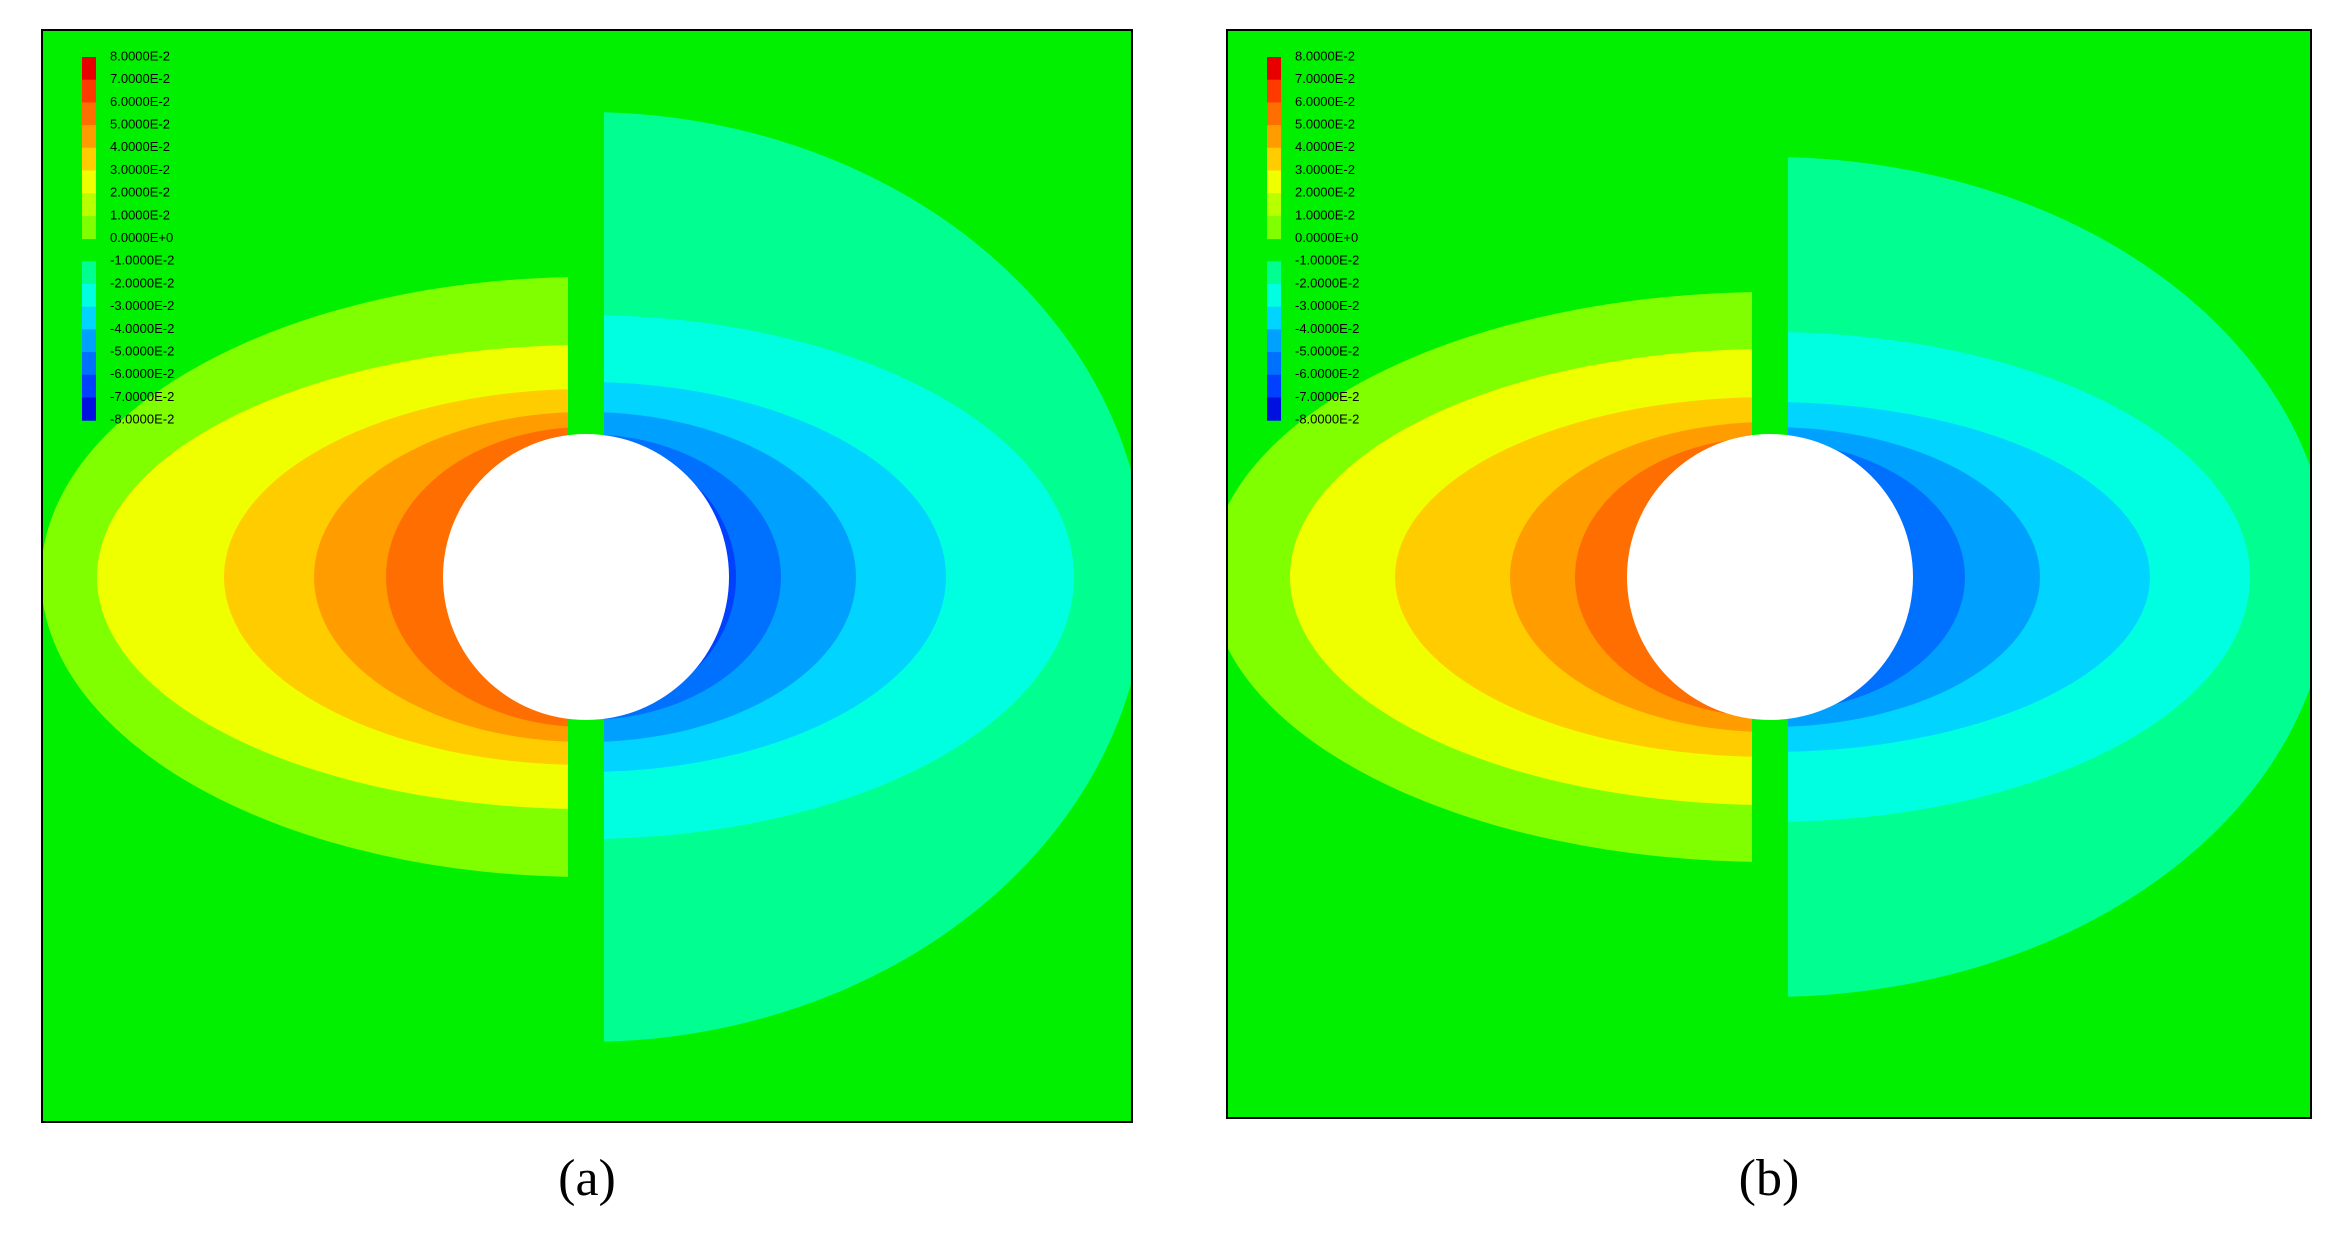 This screenshot has width=2339, height=1235. I want to click on panel-caption: (a), so click(587, 1178).